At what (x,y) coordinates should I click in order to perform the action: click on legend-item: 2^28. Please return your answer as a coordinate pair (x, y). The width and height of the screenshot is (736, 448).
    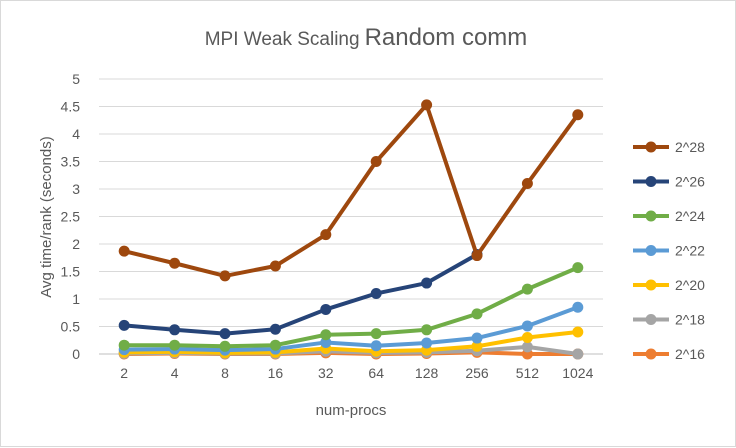
    Looking at the image, I should click on (669, 147).